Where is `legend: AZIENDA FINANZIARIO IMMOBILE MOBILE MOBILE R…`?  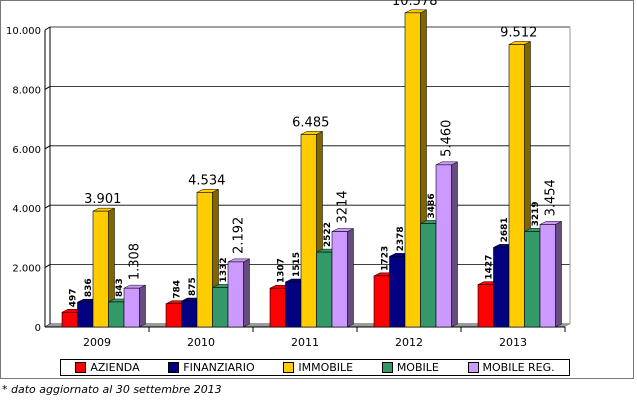
legend: AZIENDA FINANZIARIO IMMOBILE MOBILE MOBILE R… is located at coordinates (315, 367).